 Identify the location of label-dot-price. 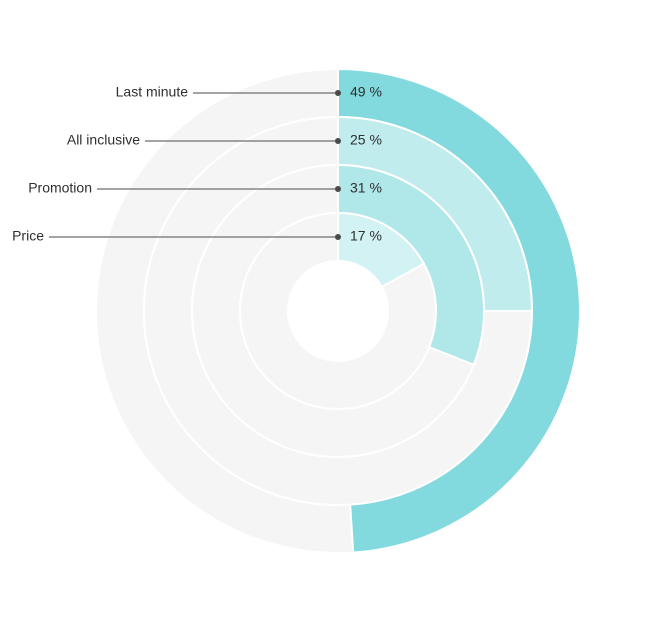
(338, 237).